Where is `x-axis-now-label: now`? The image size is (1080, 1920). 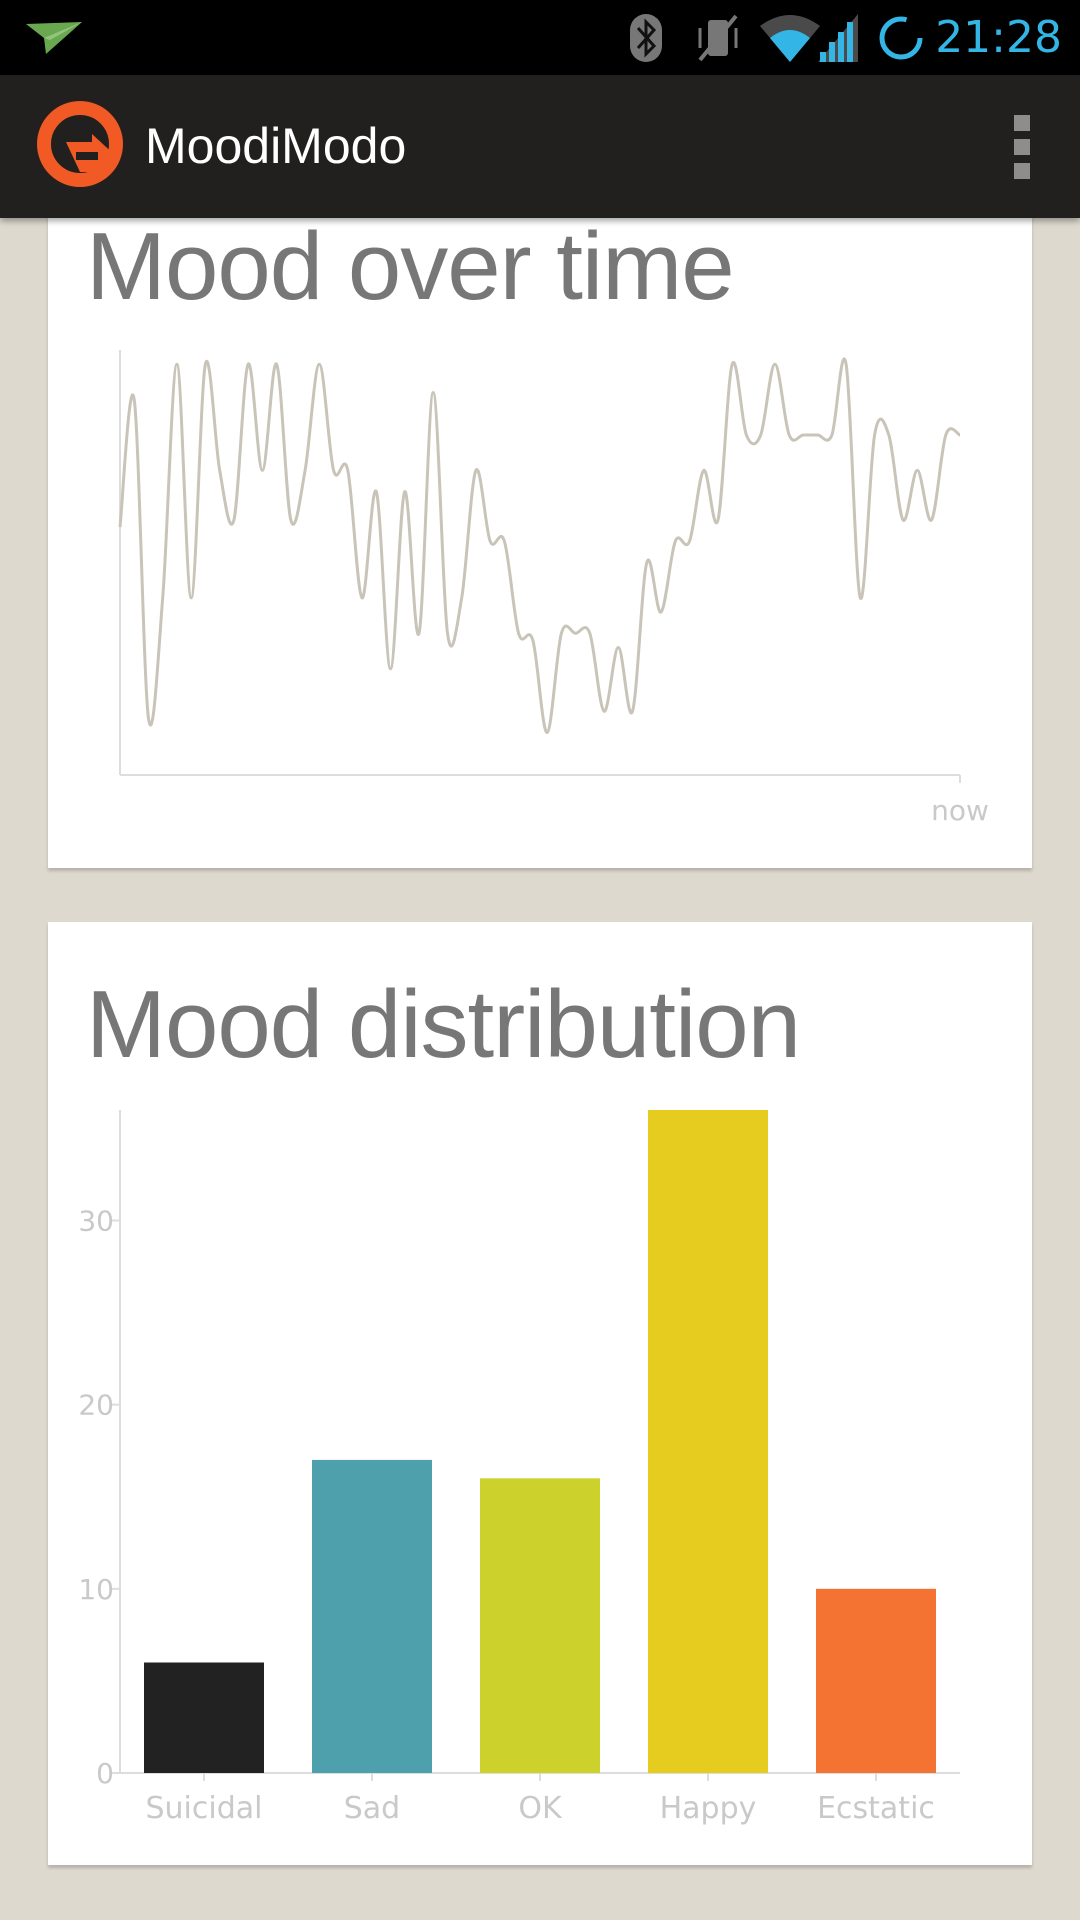
x-axis-now-label: now is located at coordinates (960, 810).